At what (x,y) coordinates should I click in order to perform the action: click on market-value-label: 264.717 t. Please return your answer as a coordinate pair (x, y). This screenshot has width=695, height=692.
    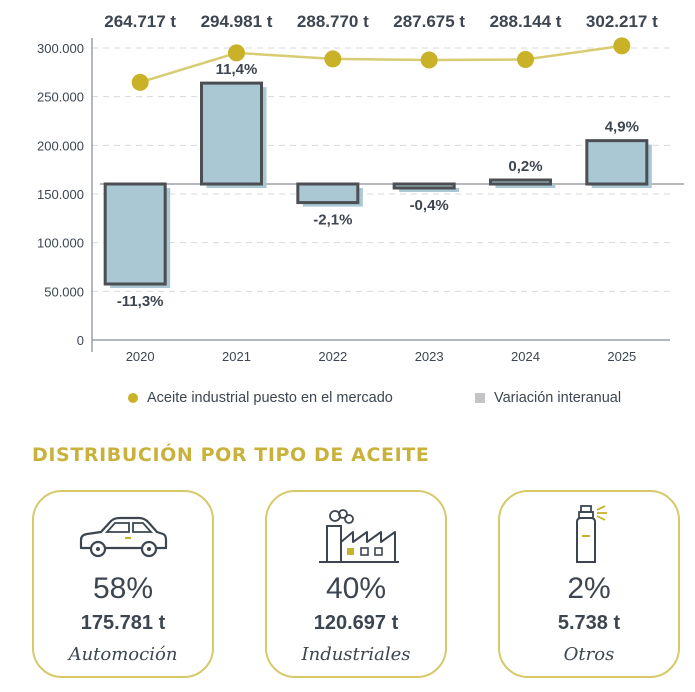
    Looking at the image, I should click on (140, 21).